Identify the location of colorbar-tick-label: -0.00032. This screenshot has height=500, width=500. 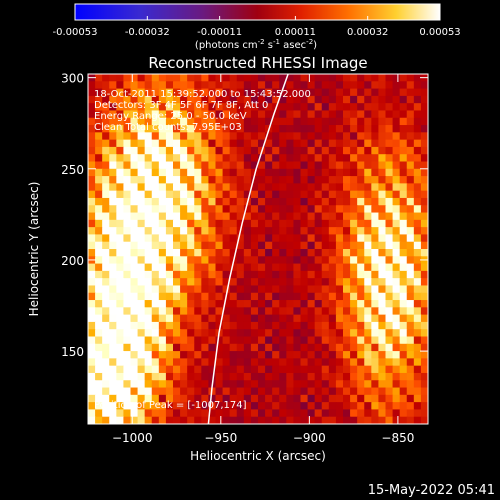
(147, 32).